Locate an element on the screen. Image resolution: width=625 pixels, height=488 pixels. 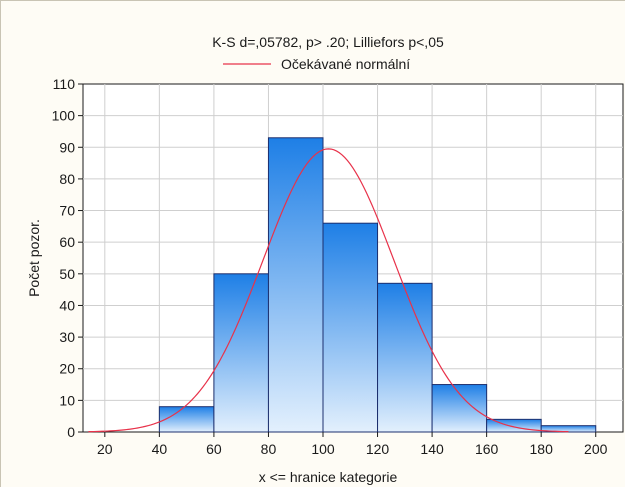
x-tick-label: 40 is located at coordinates (160, 449).